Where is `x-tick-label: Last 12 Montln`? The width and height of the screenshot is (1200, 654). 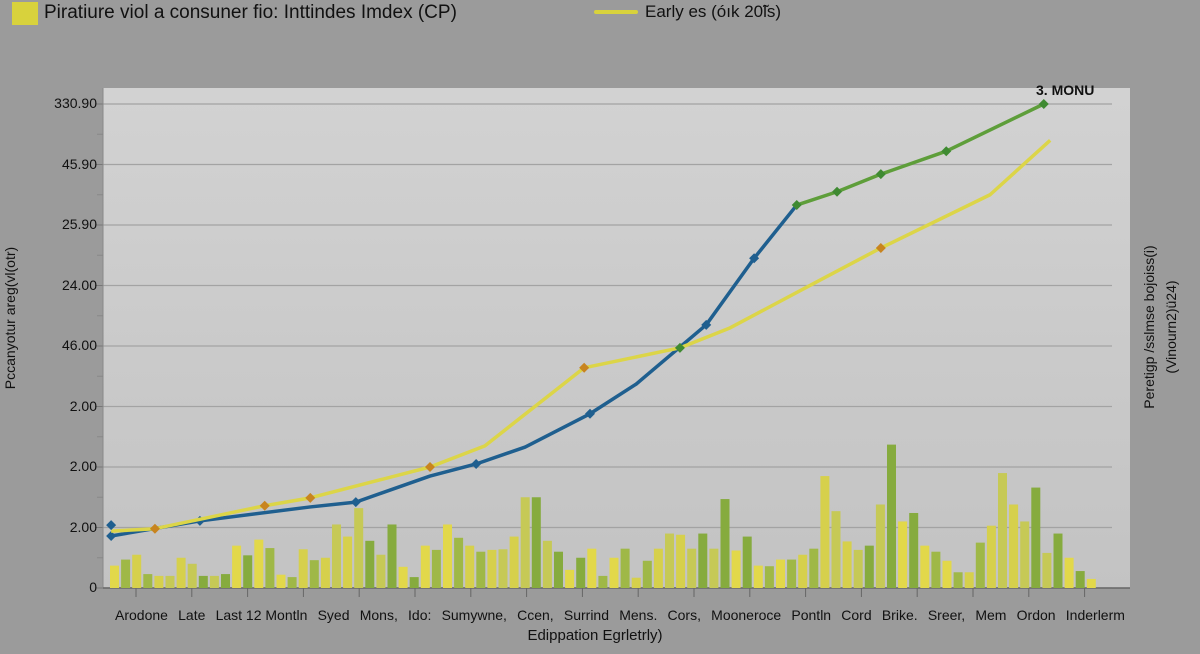
x-tick-label: Last 12 Montln is located at coordinates (261, 615).